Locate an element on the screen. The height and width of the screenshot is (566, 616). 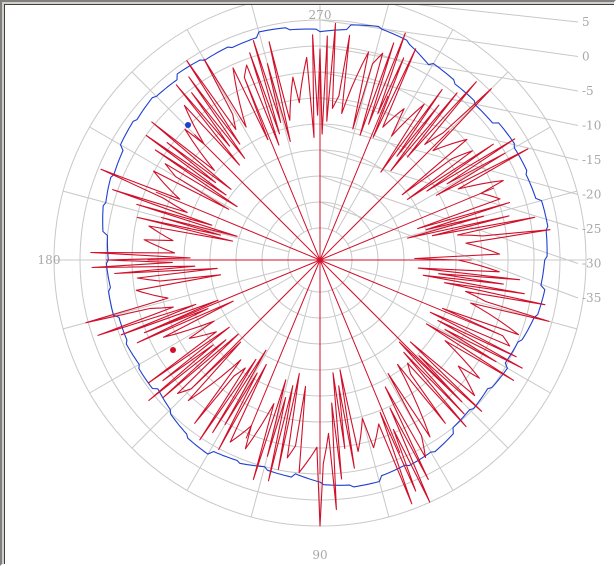
radial-tick-label: -25 is located at coordinates (591, 229).